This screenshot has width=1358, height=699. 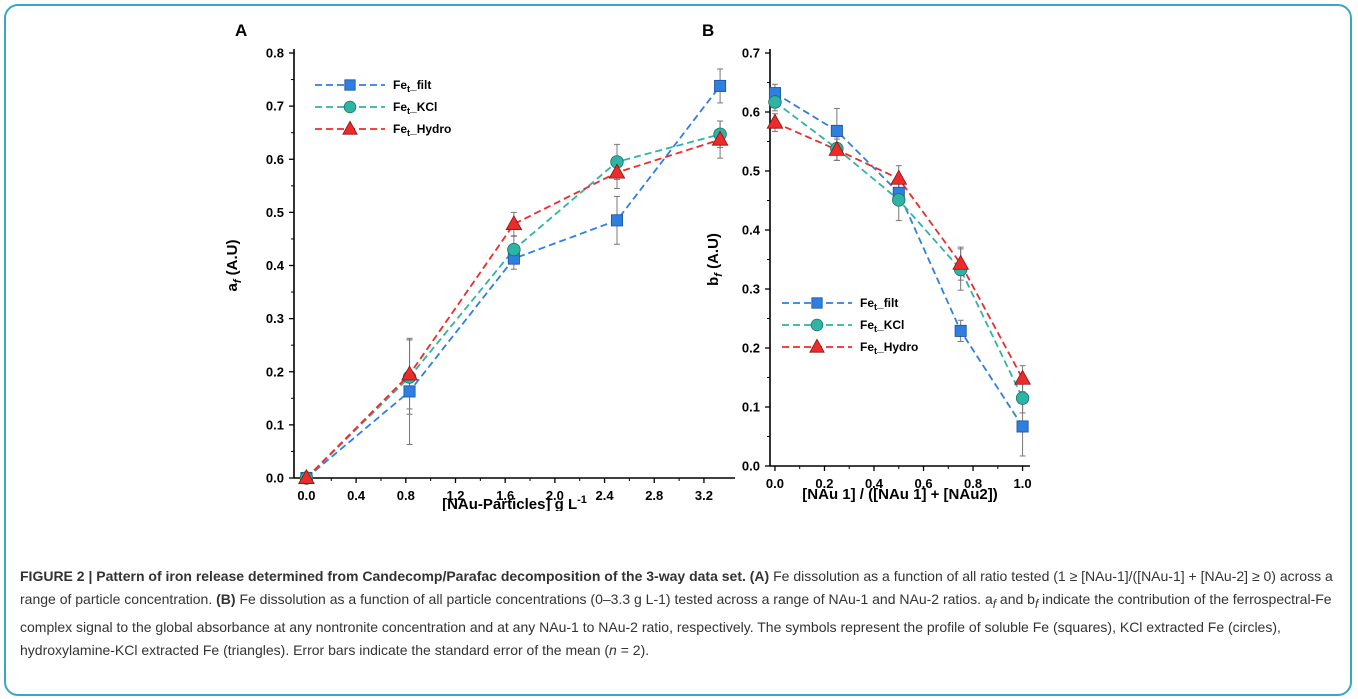 What do you see at coordinates (874, 483) in the screenshot?
I see `x-tick-label-b: 0.4` at bounding box center [874, 483].